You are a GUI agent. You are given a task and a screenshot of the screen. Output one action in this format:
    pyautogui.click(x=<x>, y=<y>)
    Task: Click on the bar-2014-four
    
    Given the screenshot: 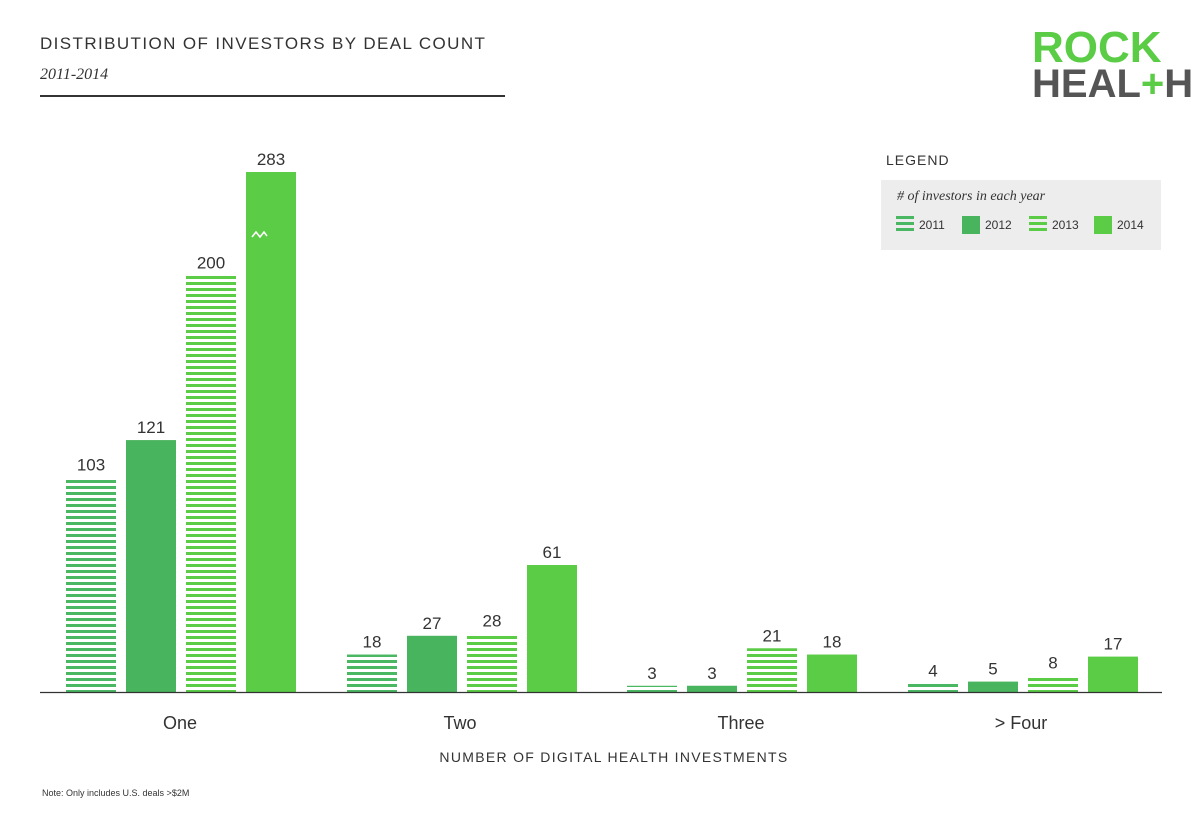 What is the action you would take?
    pyautogui.click(x=1113, y=674)
    